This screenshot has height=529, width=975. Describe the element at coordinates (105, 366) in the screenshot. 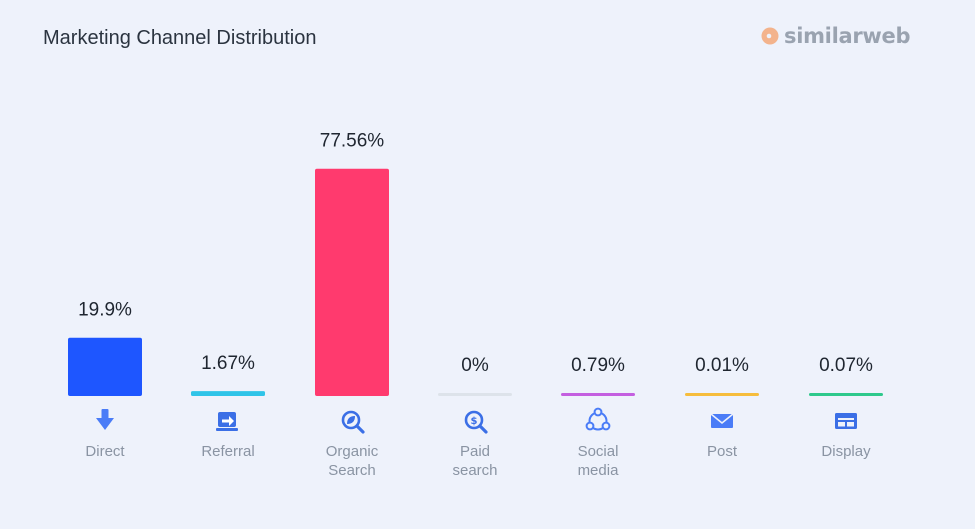

I see `bar-direct` at that location.